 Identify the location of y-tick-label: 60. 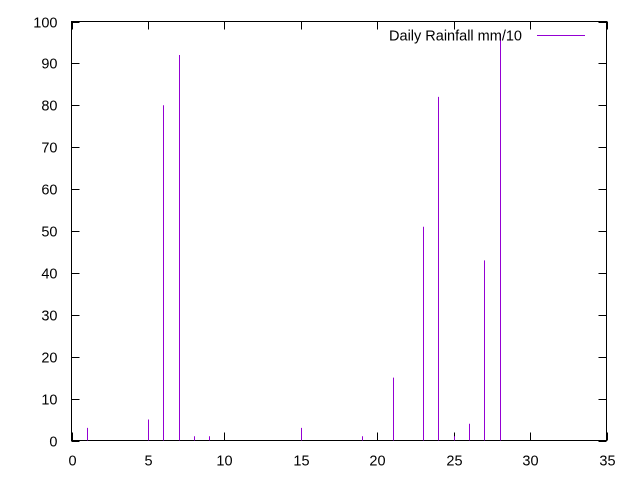
(49, 191).